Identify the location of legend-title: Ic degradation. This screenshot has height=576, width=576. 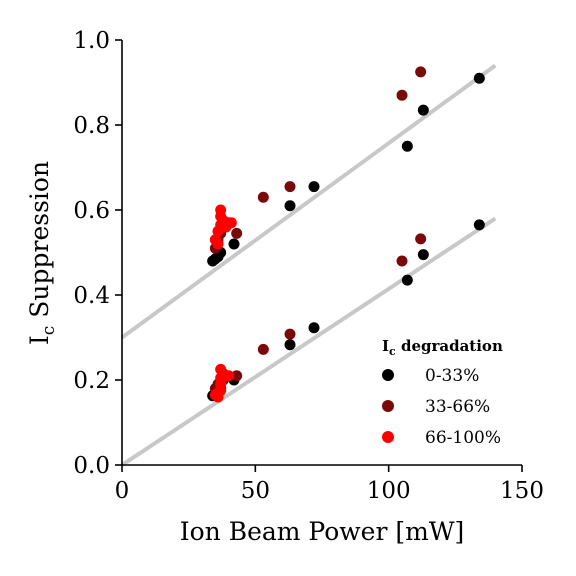
(442, 347).